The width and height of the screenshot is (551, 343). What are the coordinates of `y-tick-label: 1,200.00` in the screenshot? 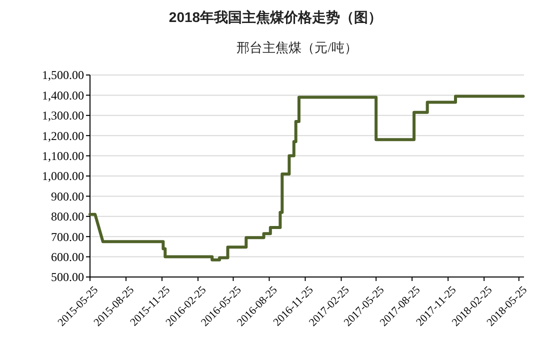 It's located at (63, 135).